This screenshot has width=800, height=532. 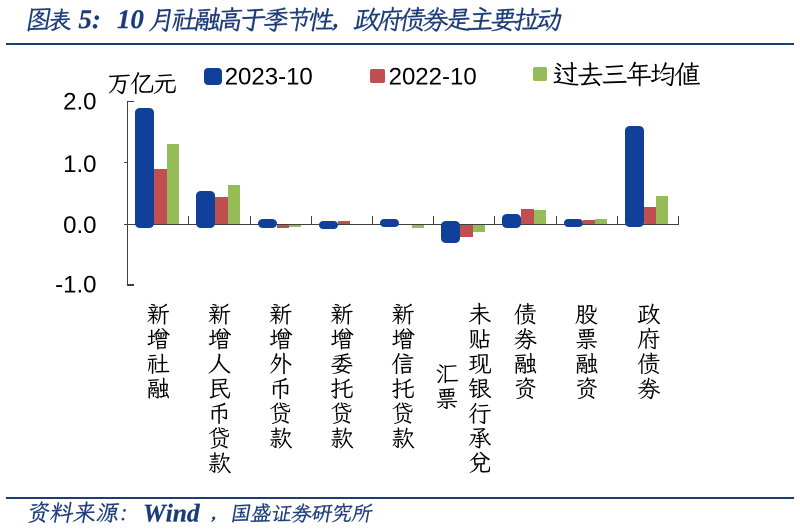 What do you see at coordinates (75, 285) in the screenshot?
I see `svg-text: -1.0` at bounding box center [75, 285].